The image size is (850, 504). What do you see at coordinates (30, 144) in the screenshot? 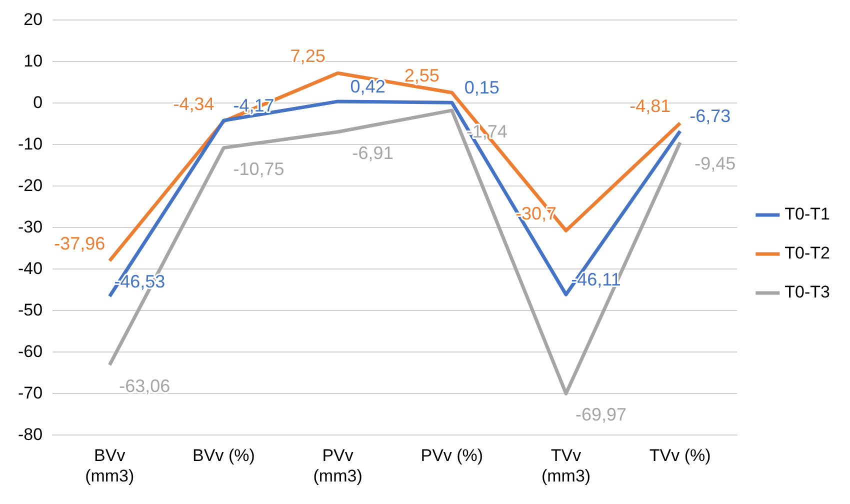
I see `y-tick-label: -10` at bounding box center [30, 144].